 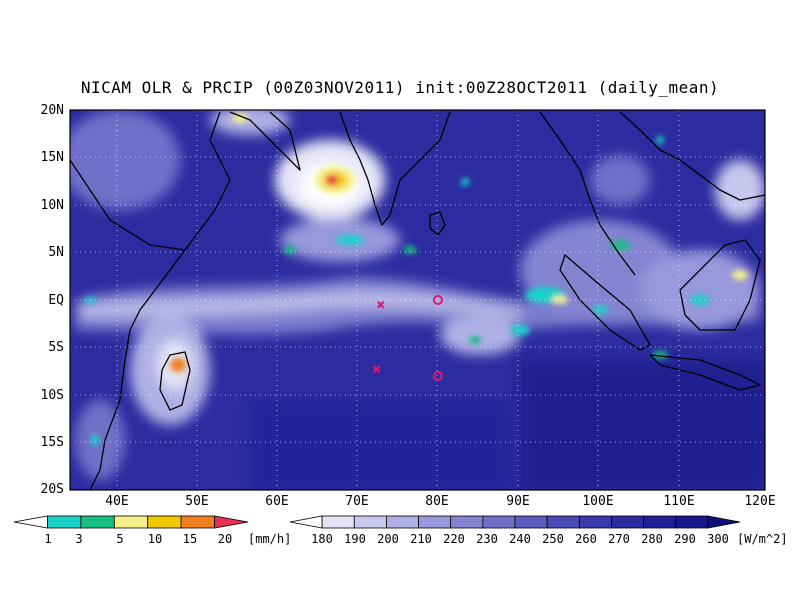 What do you see at coordinates (598, 501) in the screenshot?
I see `lon-label-100e: 100E` at bounding box center [598, 501].